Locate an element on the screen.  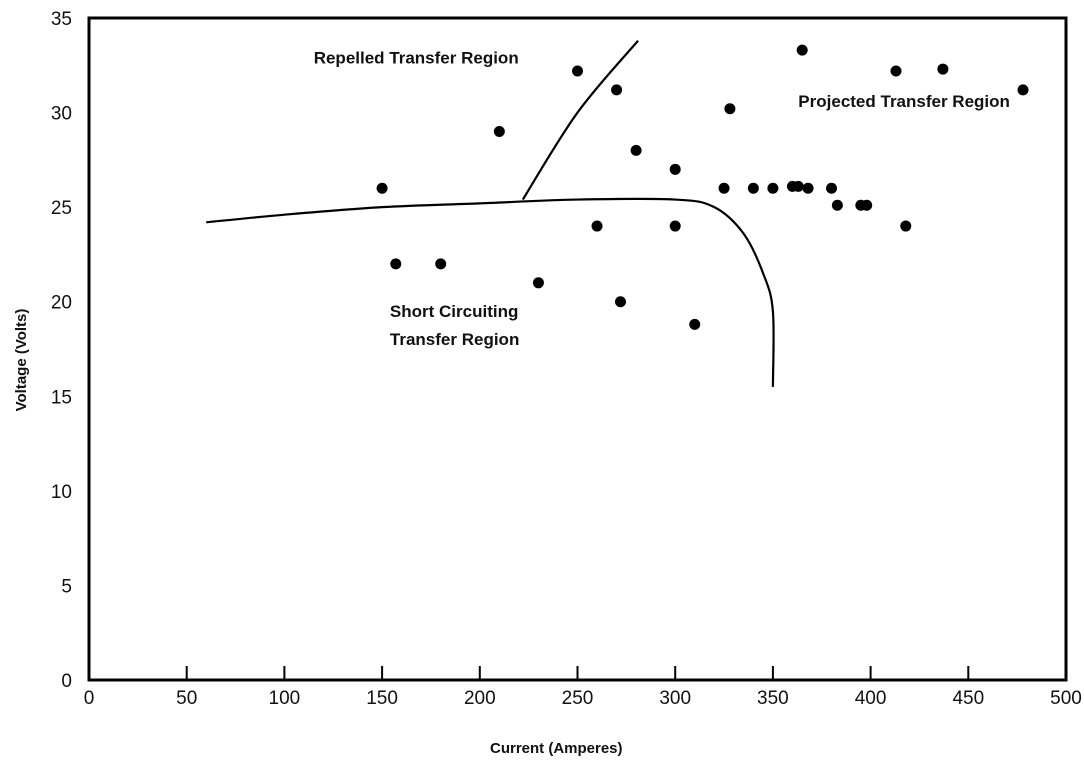
x-tick-label: 50 is located at coordinates (186, 698).